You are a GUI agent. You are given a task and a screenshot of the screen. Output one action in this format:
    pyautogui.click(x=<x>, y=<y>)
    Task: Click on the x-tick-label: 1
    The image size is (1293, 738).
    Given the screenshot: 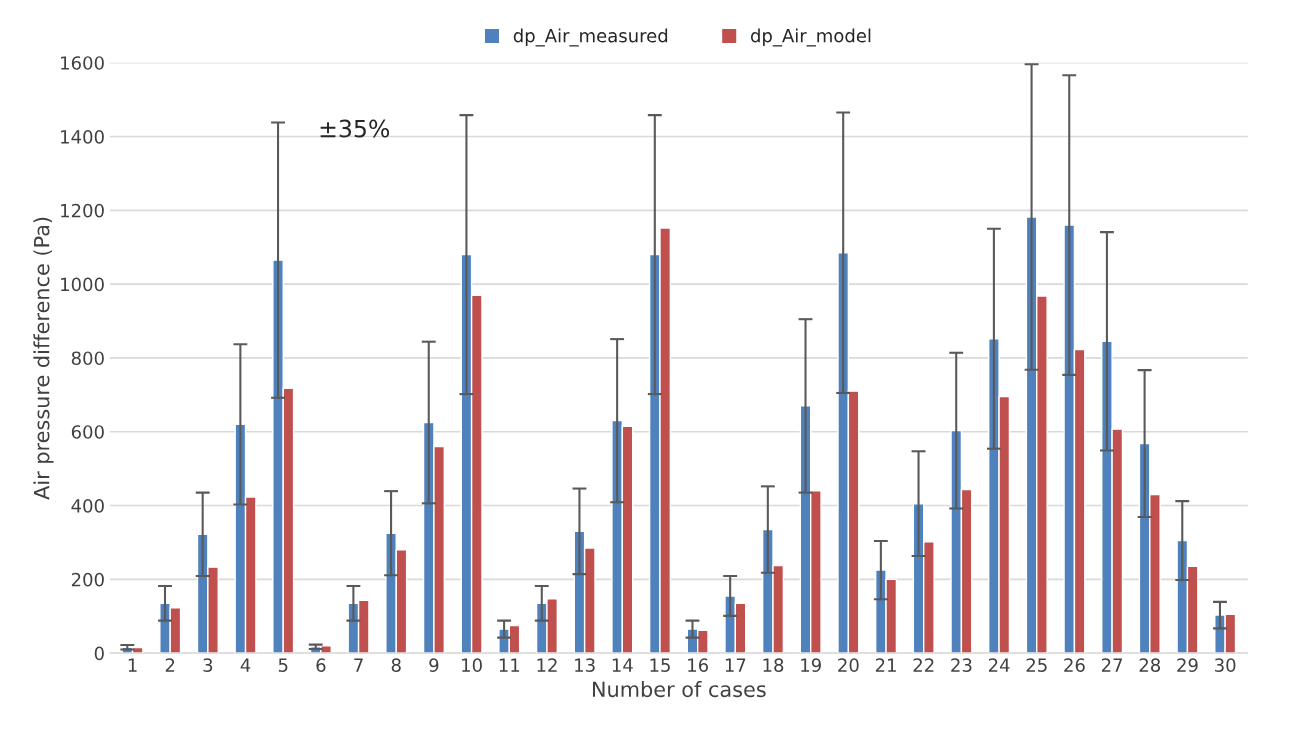 What is the action you would take?
    pyautogui.click(x=132, y=665)
    